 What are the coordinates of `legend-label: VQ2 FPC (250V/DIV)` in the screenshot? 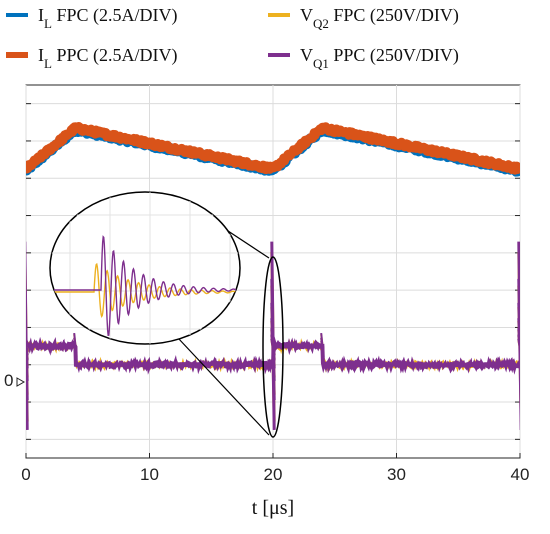 It's located at (379, 18).